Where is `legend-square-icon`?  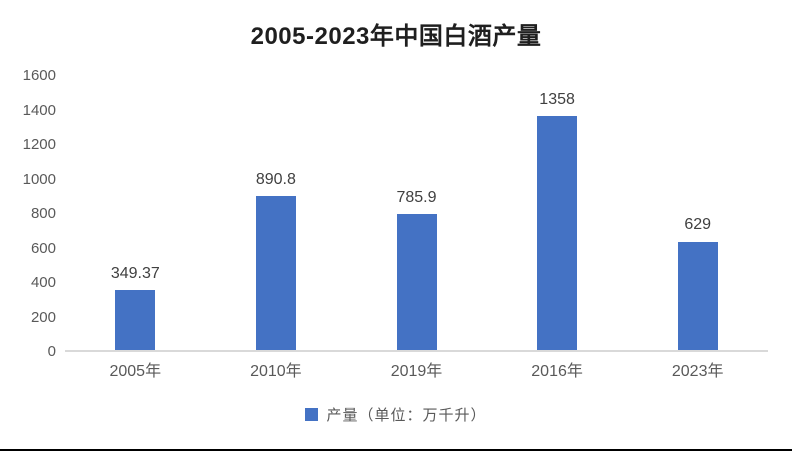
legend-square-icon is located at coordinates (312, 414).